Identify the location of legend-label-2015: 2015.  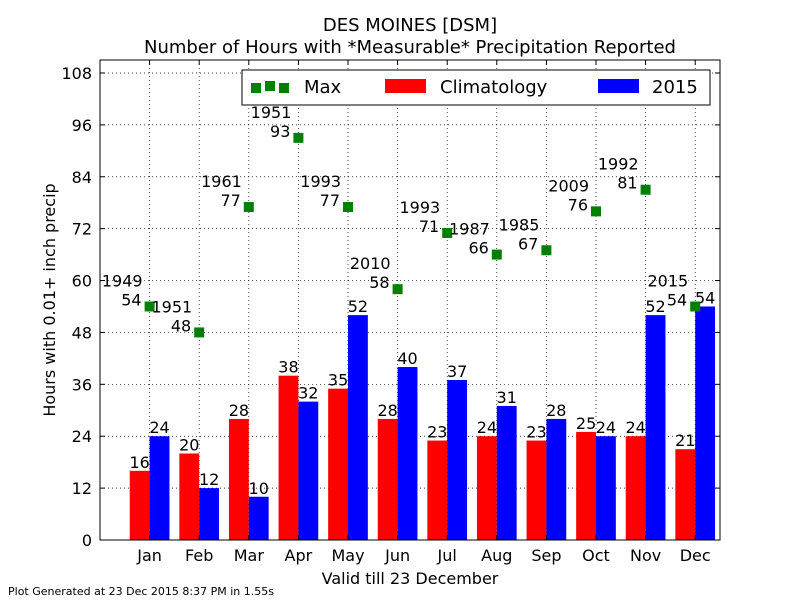
(675, 87).